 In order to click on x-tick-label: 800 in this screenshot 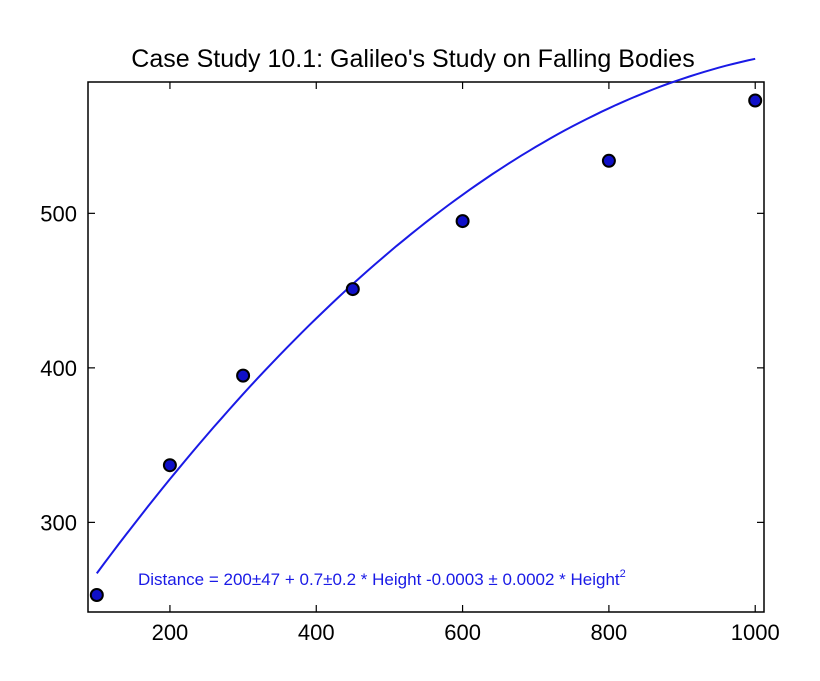, I will do `click(609, 632)`.